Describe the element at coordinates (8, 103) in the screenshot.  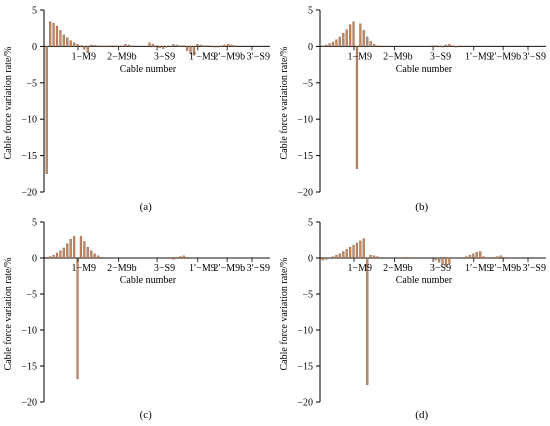
I see `panel-a-y-axis-label: Cable force variation rate/%` at that location.